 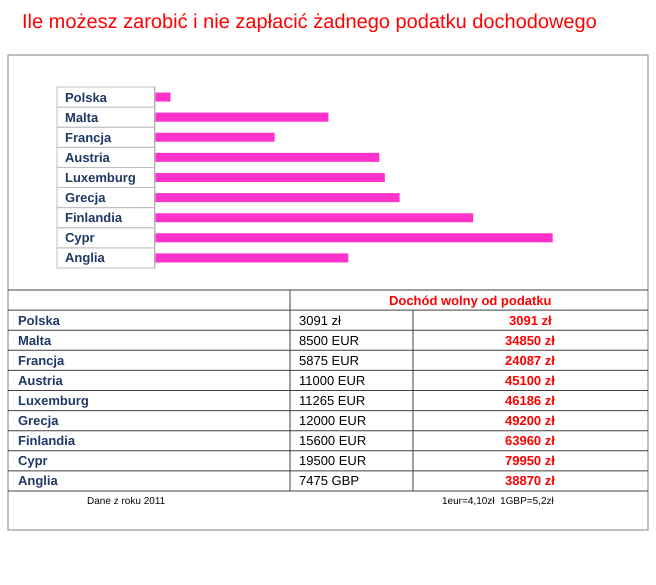 I want to click on text: 49200 zł, so click(x=530, y=420).